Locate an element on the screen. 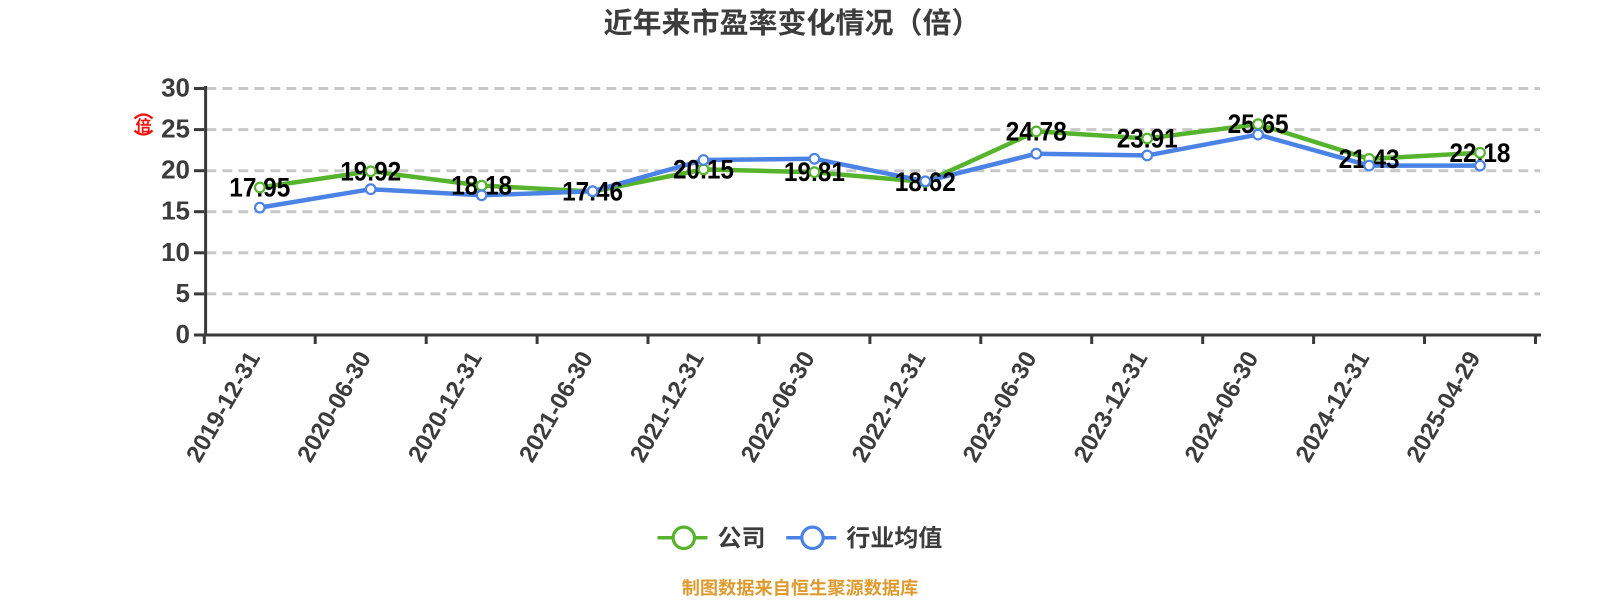 Image resolution: width=1600 pixels, height=600 pixels. svg-text: 30 is located at coordinates (175, 88).